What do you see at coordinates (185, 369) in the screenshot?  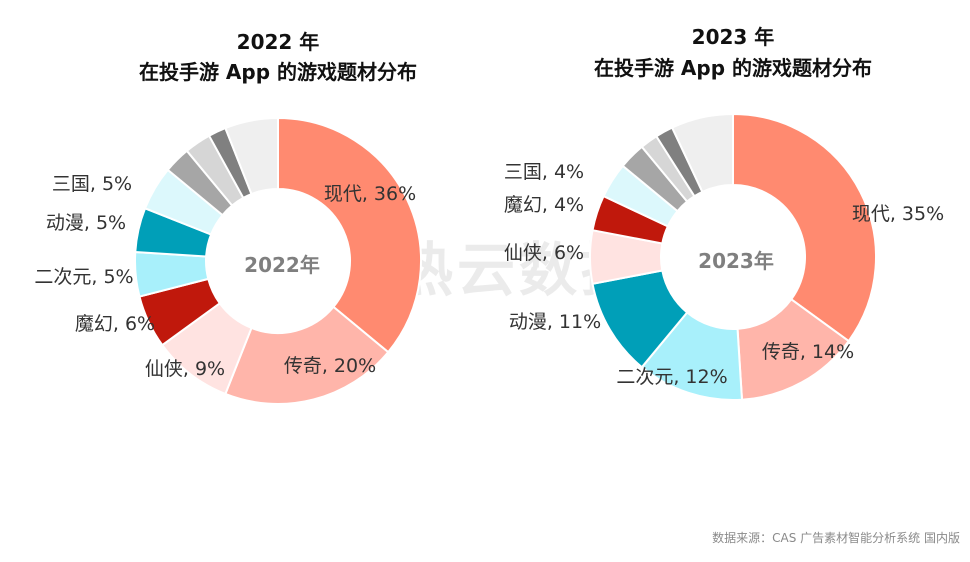 I see `slice-label-仙侠: 仙侠, 9%` at bounding box center [185, 369].